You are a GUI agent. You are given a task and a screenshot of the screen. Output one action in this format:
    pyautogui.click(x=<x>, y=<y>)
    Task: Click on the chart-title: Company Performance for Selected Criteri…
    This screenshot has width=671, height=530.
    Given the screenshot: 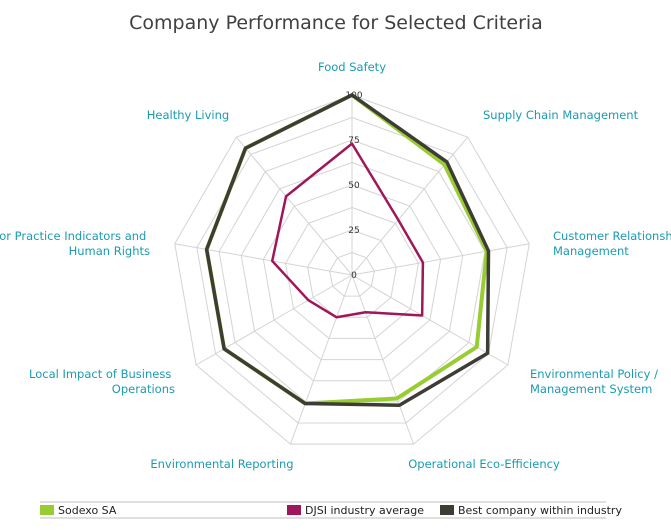 What is the action you would take?
    pyautogui.click(x=336, y=23)
    